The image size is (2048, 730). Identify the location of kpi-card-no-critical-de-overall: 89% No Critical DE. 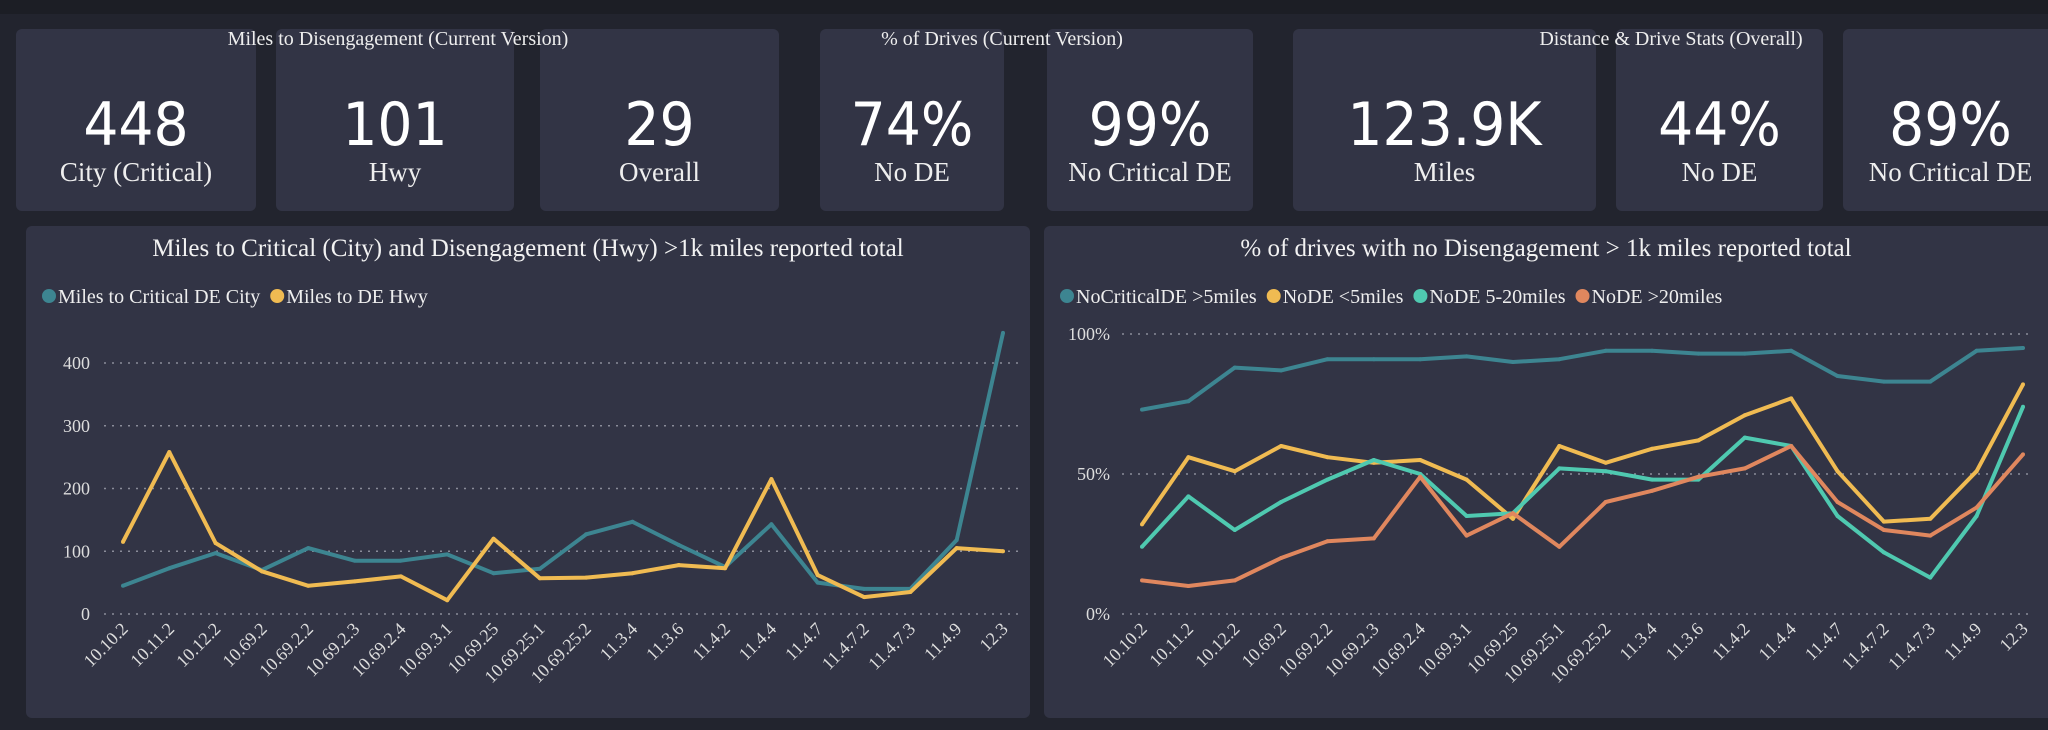
(1945, 120).